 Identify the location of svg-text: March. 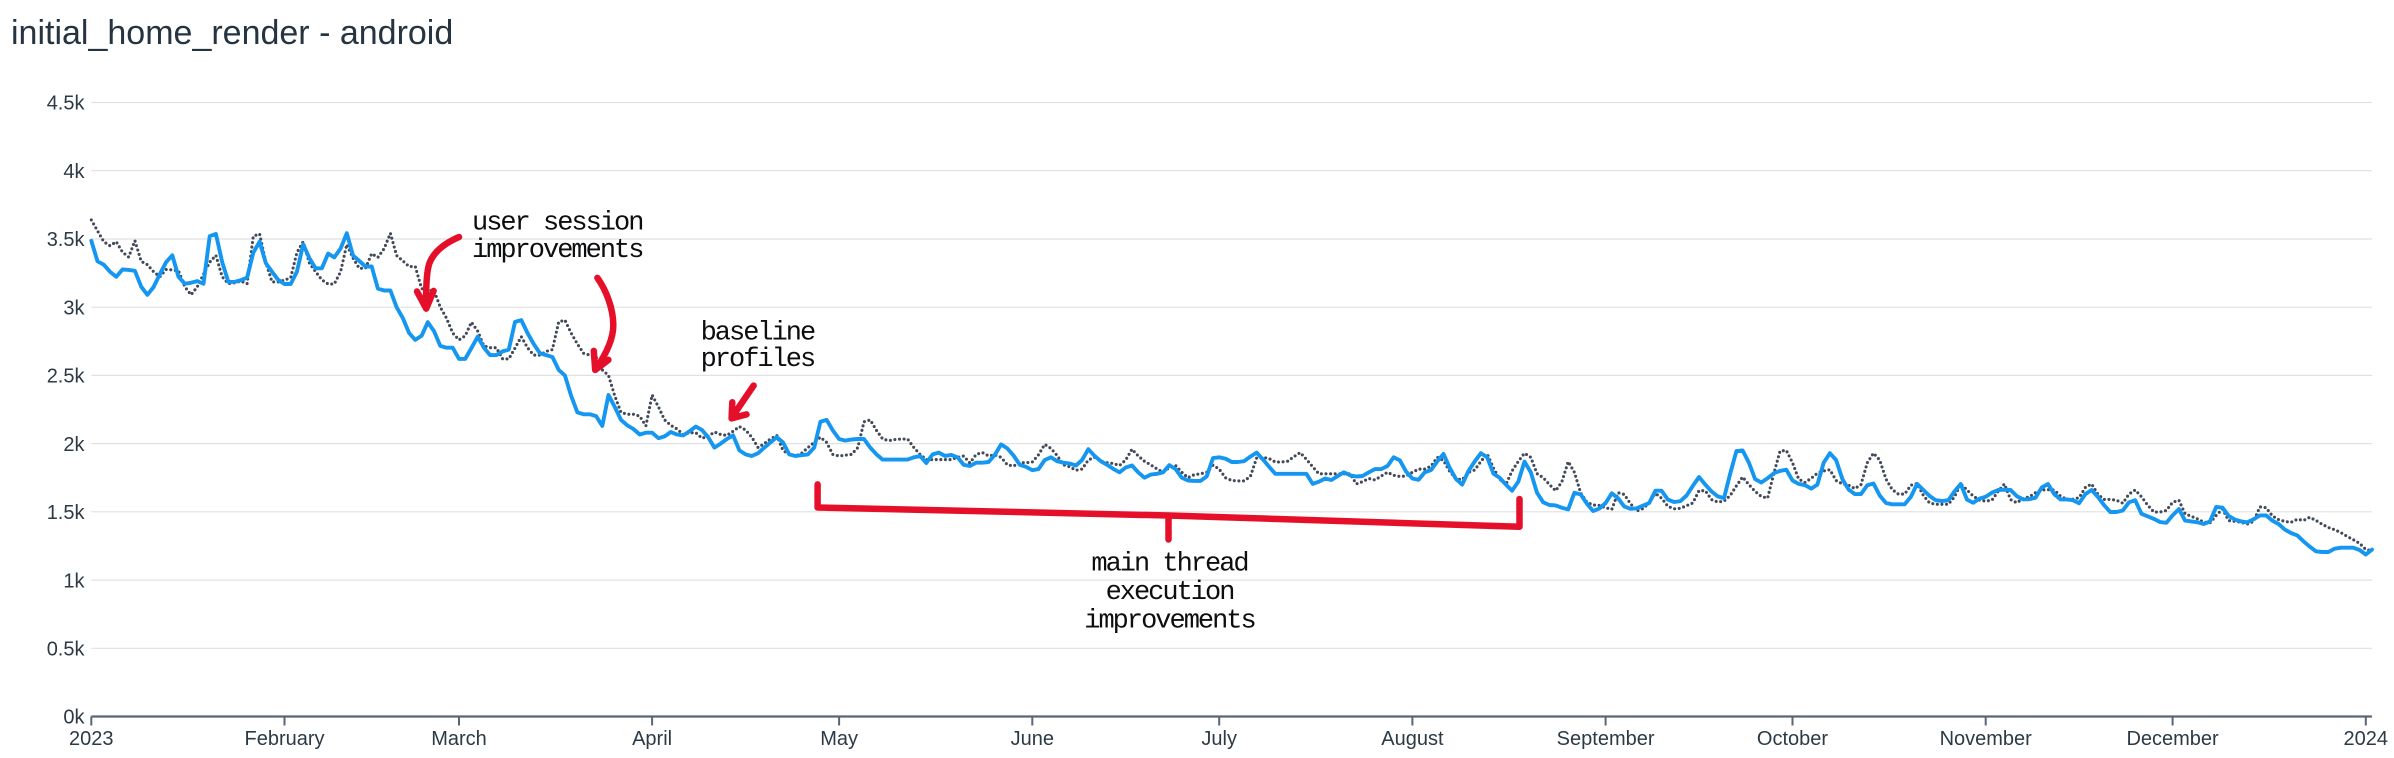
(459, 739).